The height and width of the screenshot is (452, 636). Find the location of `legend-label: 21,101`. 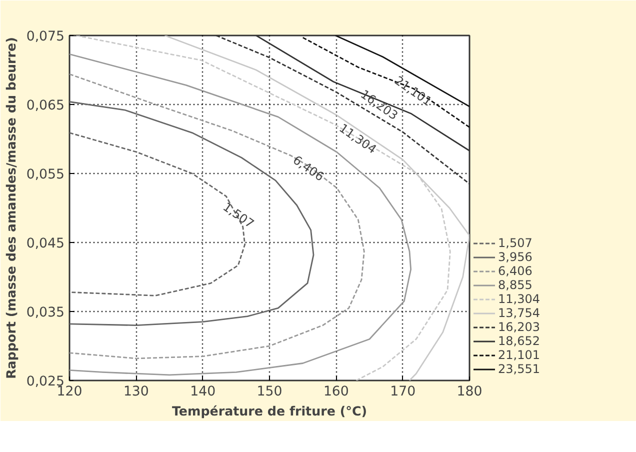

legend-label: 21,101 is located at coordinates (519, 355).